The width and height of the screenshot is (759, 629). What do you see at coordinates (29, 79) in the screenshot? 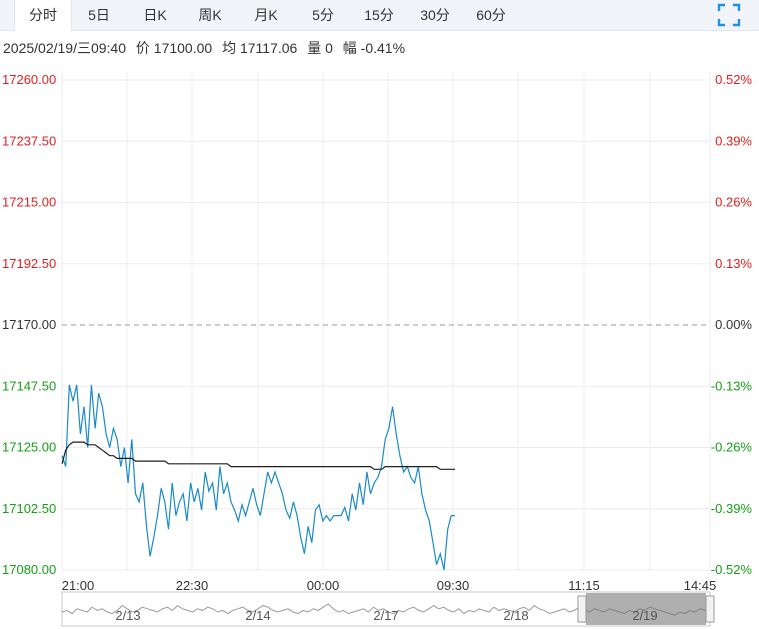
I see `y-tick-label: 17260.00` at bounding box center [29, 79].